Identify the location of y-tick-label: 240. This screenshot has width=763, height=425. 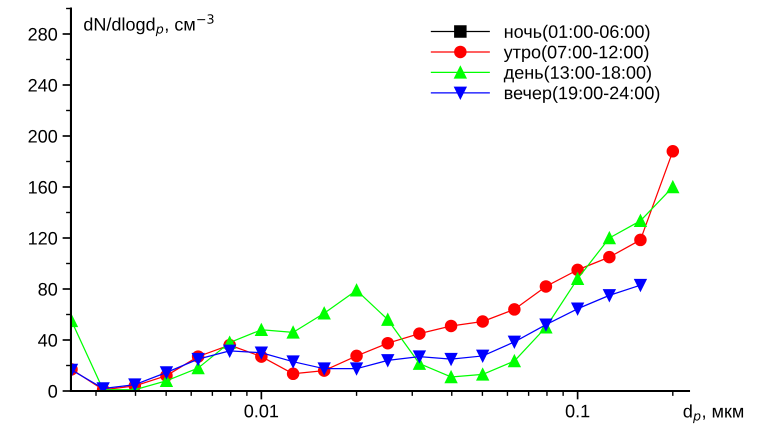
(43, 85).